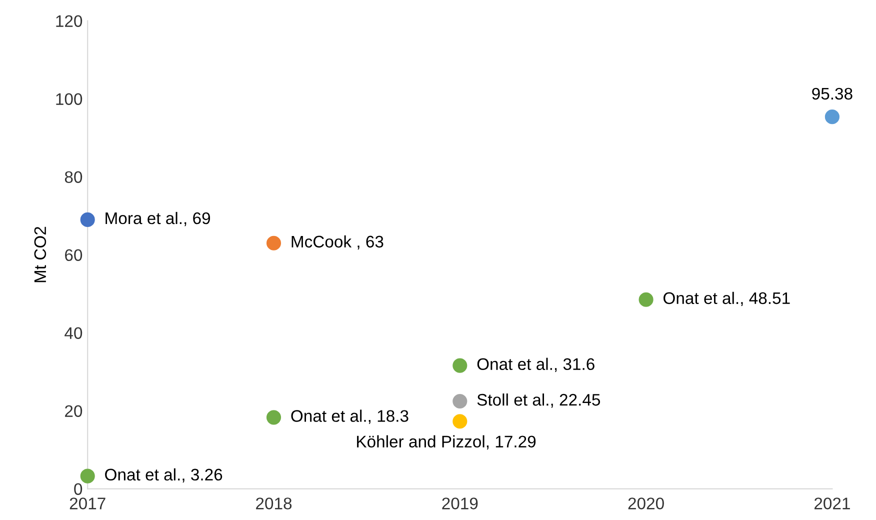 The image size is (876, 520). What do you see at coordinates (69, 99) in the screenshot?
I see `y-tick-label: 100` at bounding box center [69, 99].